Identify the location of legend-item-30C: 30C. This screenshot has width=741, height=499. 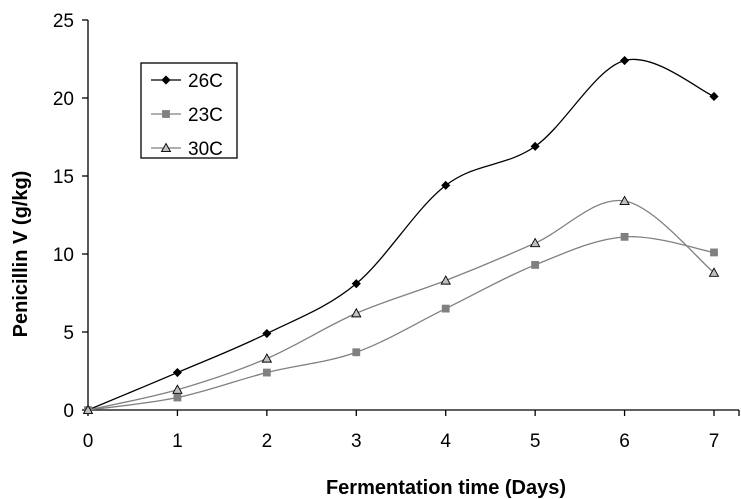
(187, 149).